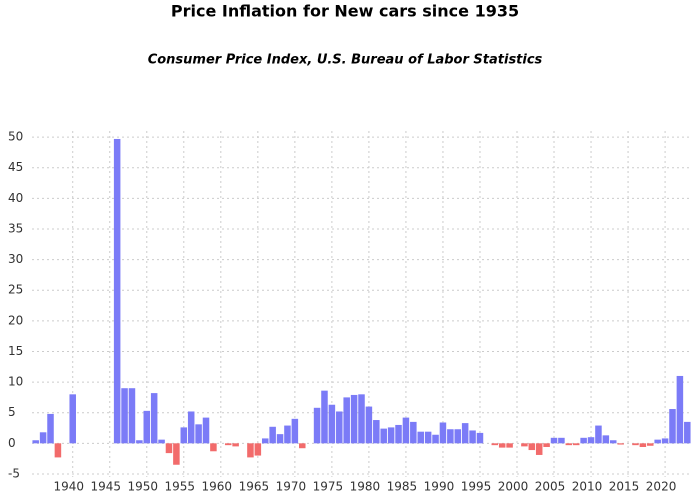 The height and width of the screenshot is (500, 699). What do you see at coordinates (15, 320) in the screenshot?
I see `y-tick-label: 20` at bounding box center [15, 320].